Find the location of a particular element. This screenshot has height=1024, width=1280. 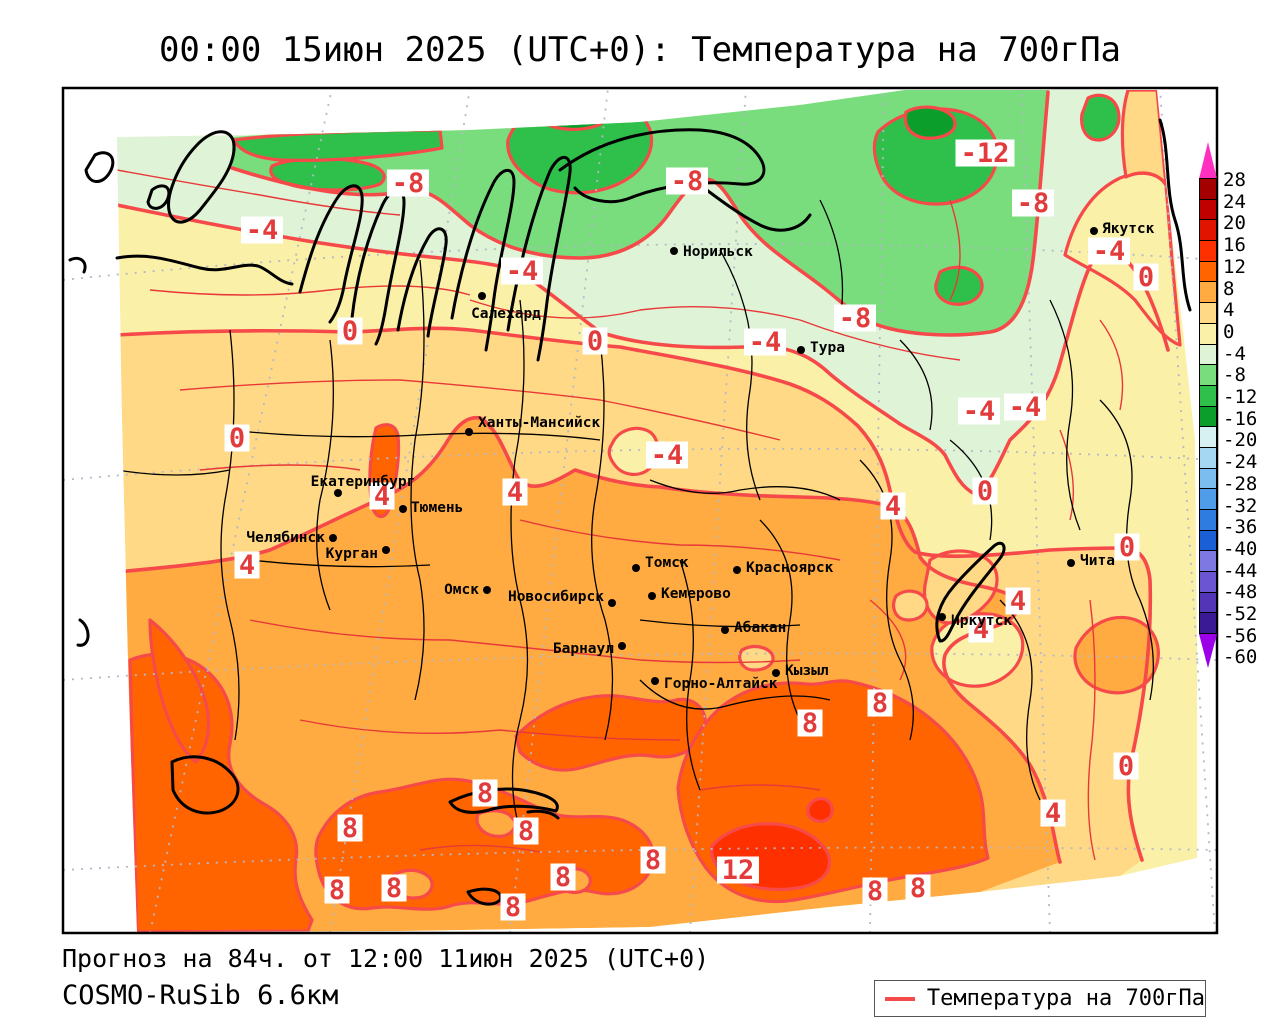

colorbar-tick-label: -36 is located at coordinates (1240, 527).